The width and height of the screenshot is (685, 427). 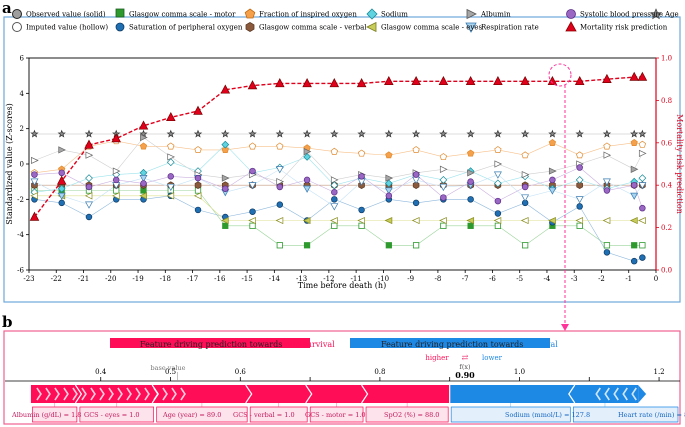 What do you see at coordinates (544, 394) in the screenshot?
I see `force-bar-negative` at bounding box center [544, 394].